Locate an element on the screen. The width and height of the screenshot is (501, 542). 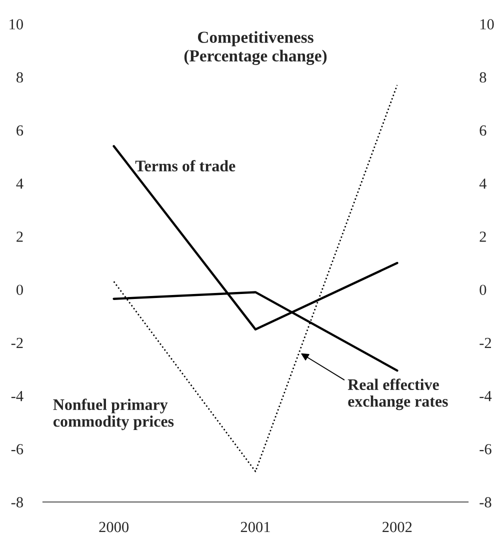
series-label: Terms of trade is located at coordinates (185, 166).